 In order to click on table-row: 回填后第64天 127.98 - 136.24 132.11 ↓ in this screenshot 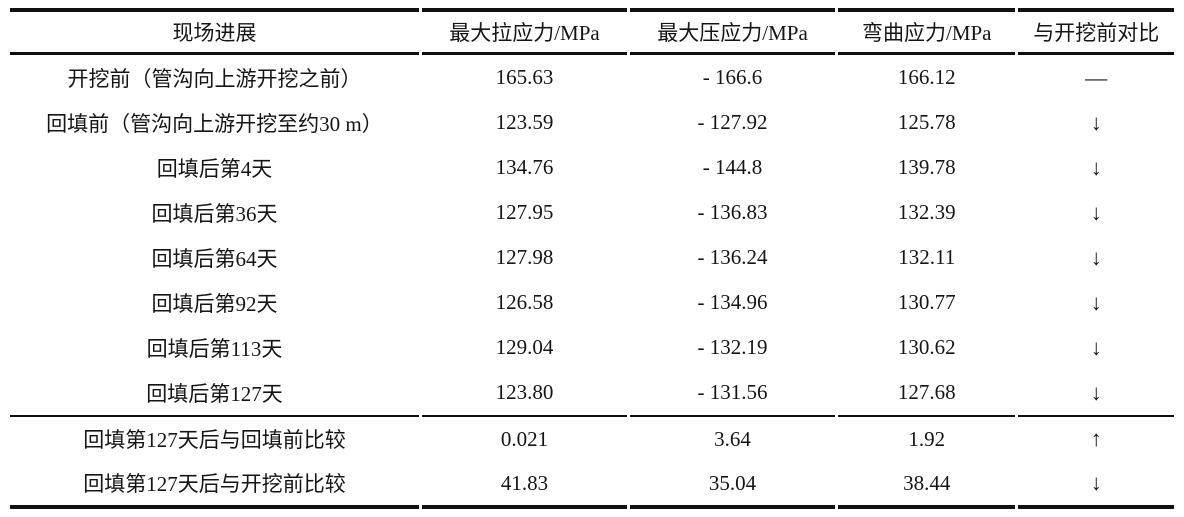, I will do `click(592, 257)`.